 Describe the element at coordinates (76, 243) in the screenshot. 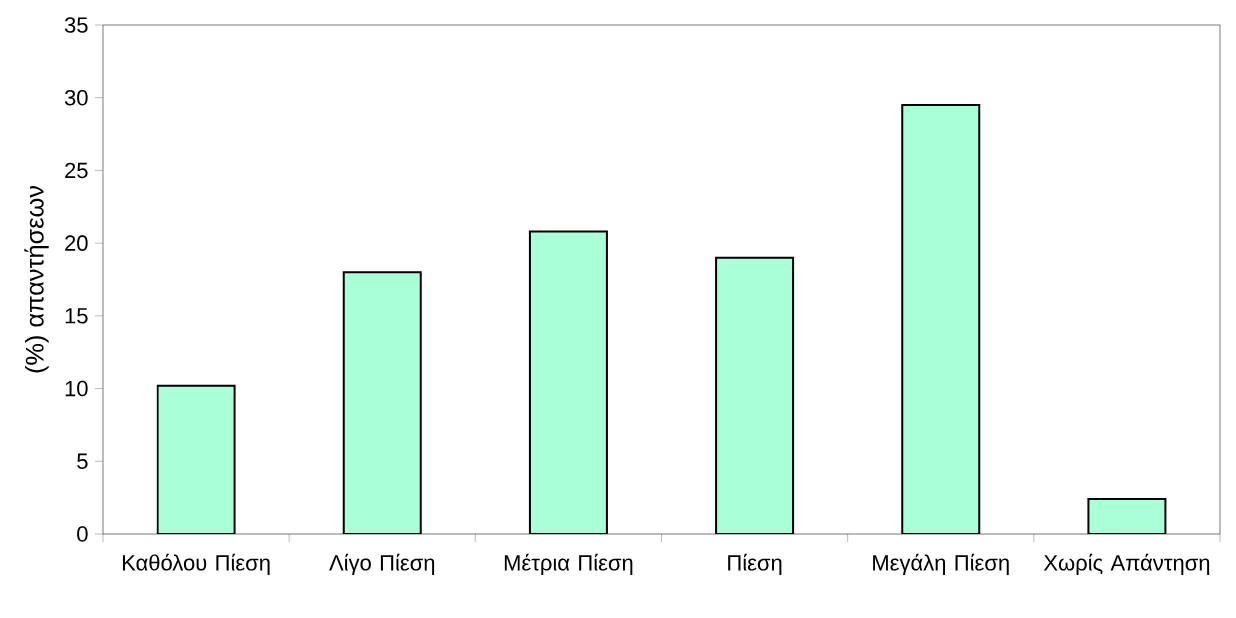

I see `y-tick-label: 20` at that location.